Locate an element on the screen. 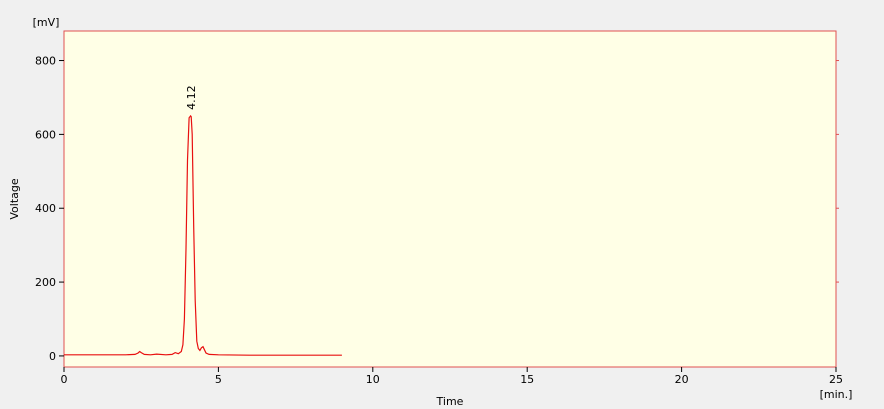 This screenshot has height=409, width=884. right-frame-ticks is located at coordinates (837, 171).